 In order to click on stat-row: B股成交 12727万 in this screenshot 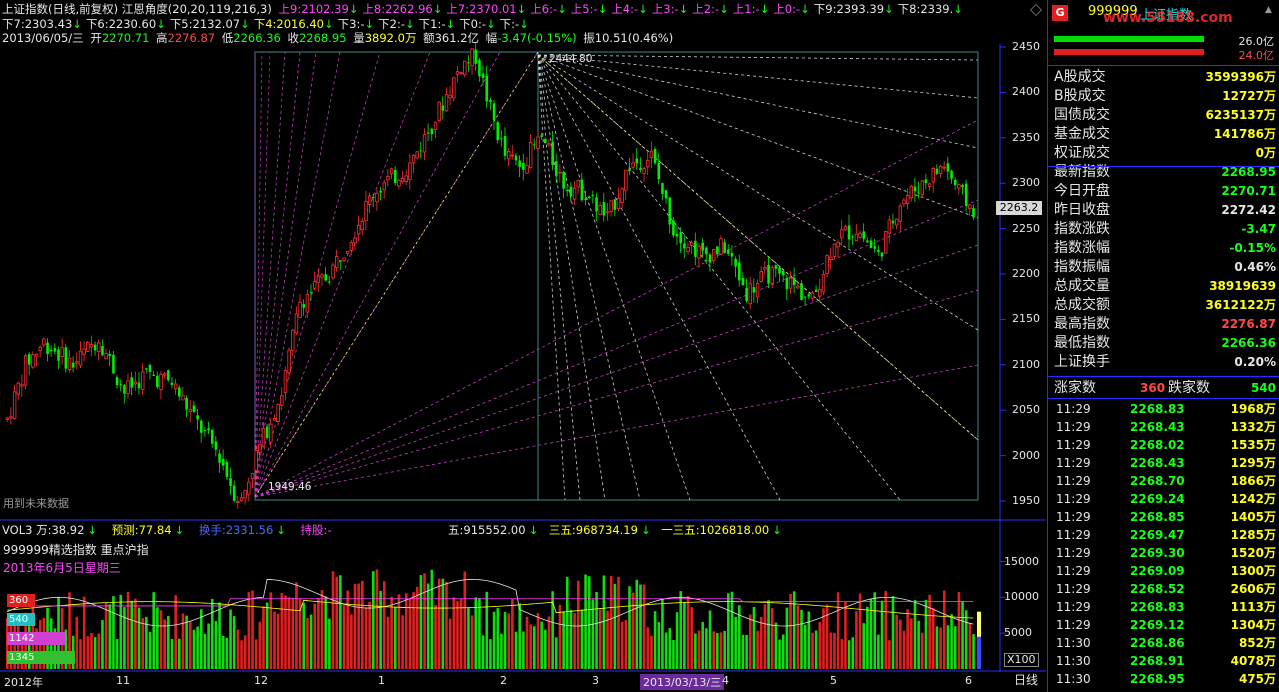, I will do `click(1166, 96)`.